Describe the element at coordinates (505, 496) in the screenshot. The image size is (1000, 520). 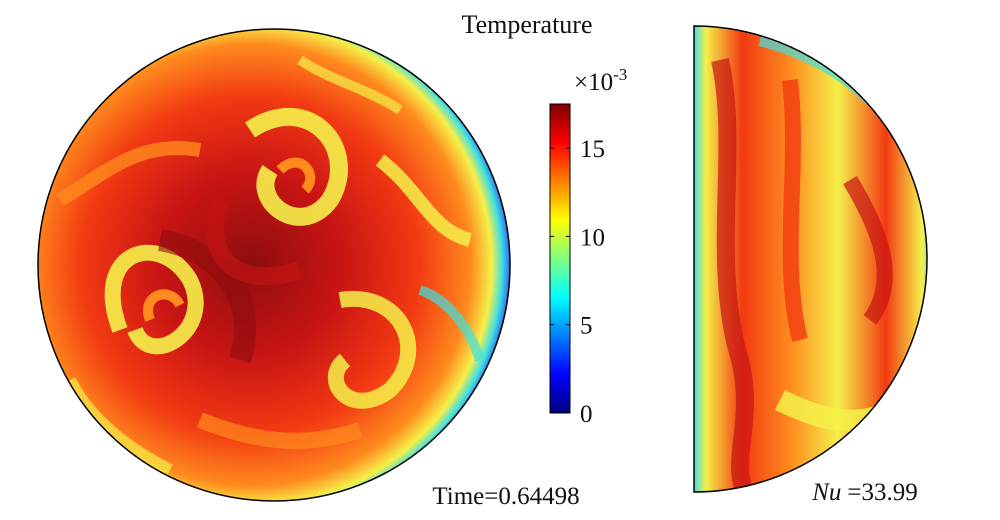
I see `time-label: Time=0.64498` at that location.